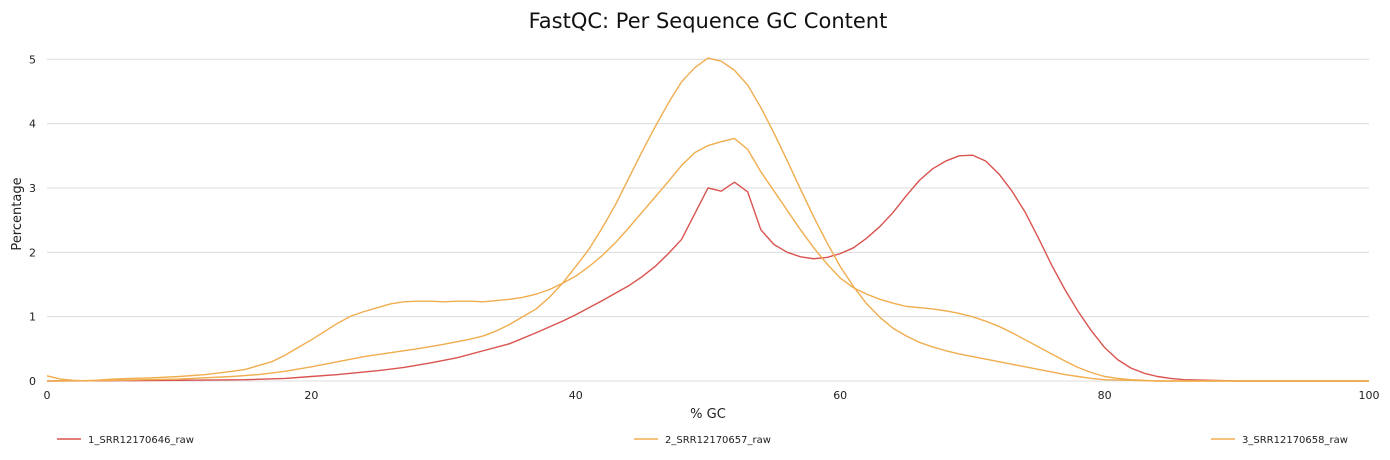 This screenshot has height=460, width=1390. I want to click on legend-label: 1_SRR12170646_raw, so click(141, 440).